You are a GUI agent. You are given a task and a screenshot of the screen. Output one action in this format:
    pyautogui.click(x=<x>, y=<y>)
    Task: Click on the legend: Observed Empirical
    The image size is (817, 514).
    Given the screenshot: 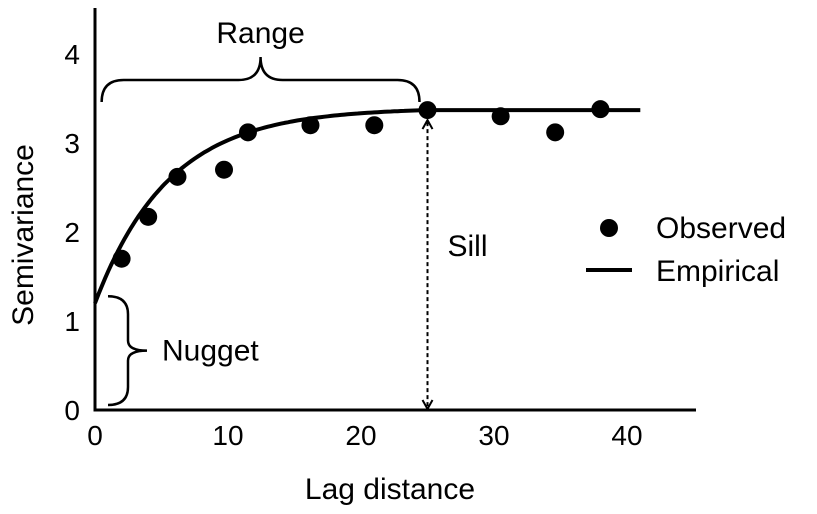 What is the action you would take?
    pyautogui.click(x=686, y=250)
    